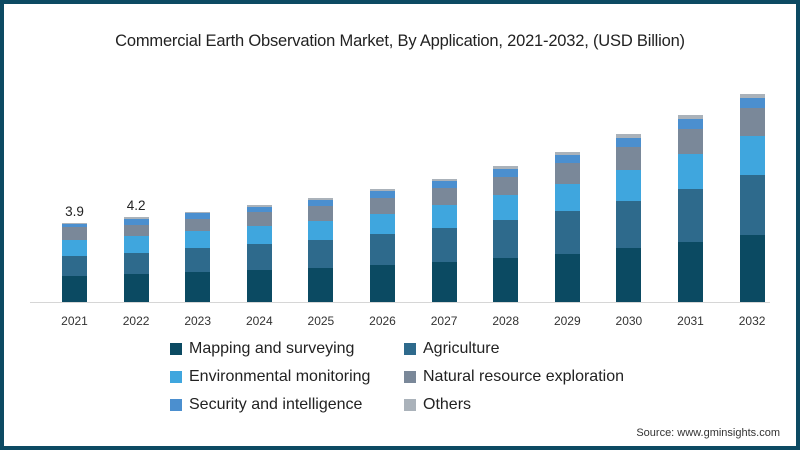 The width and height of the screenshot is (800, 450). Describe the element at coordinates (400, 302) in the screenshot. I see `x-axis-baseline` at that location.